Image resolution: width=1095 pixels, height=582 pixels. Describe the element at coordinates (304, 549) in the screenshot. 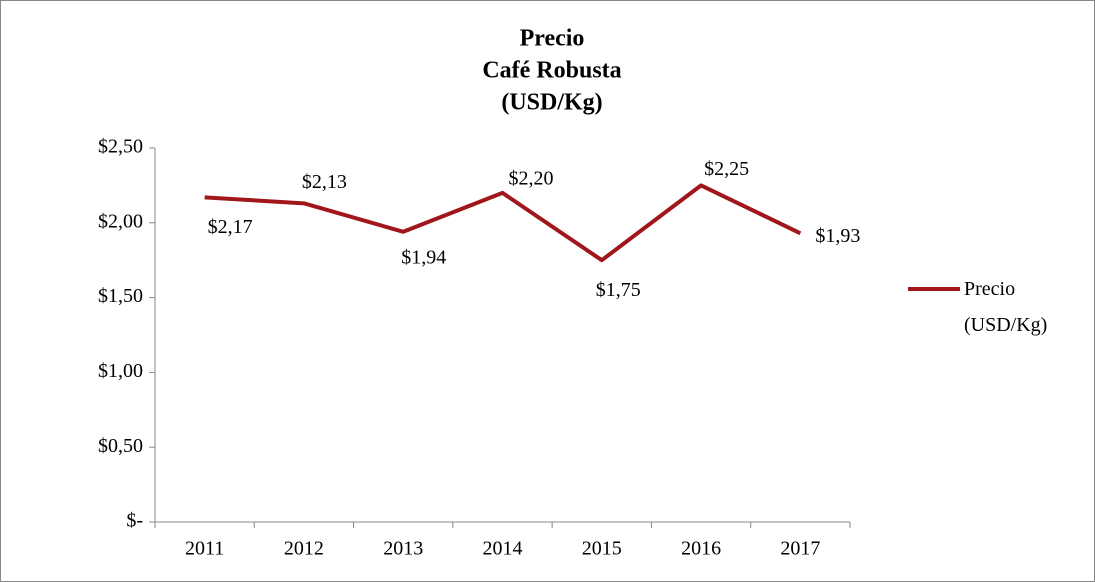

I see `x-tick-label: 2012` at that location.